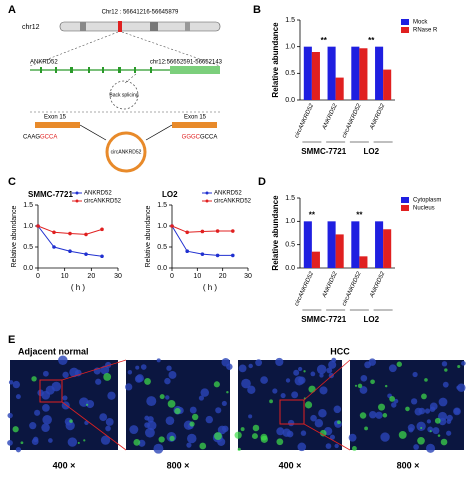 Image resolution: width=474 pixels, height=483 pixels. I want to click on legend-label: circANKRD52, so click(233, 202).